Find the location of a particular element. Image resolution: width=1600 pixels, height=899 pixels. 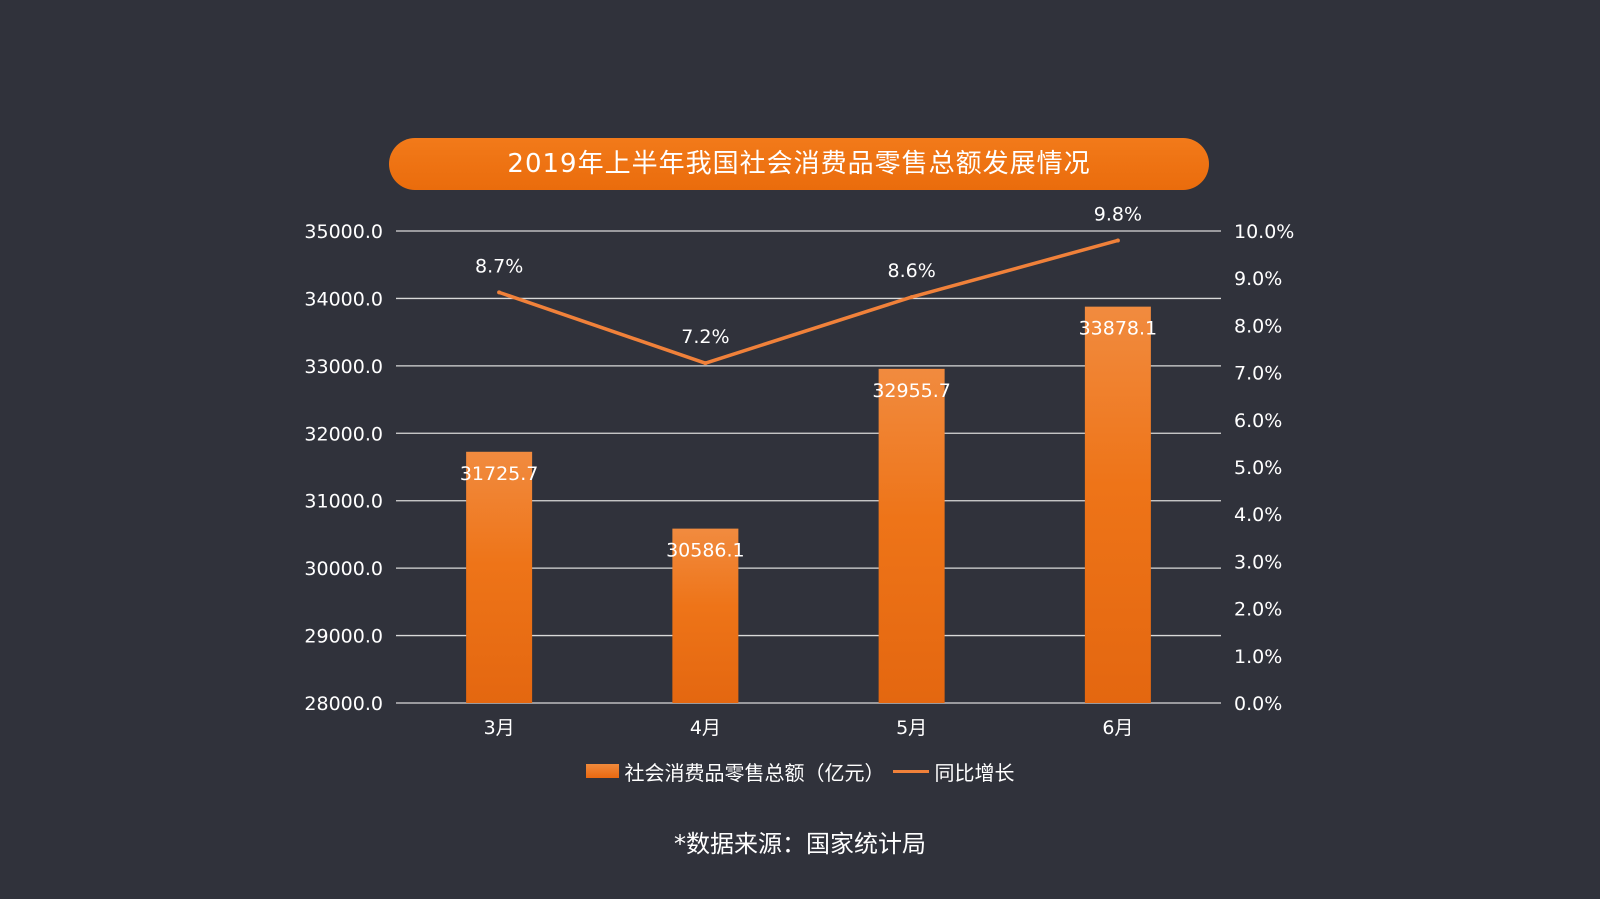

y2-tick-label: 8.0% is located at coordinates (1258, 326).